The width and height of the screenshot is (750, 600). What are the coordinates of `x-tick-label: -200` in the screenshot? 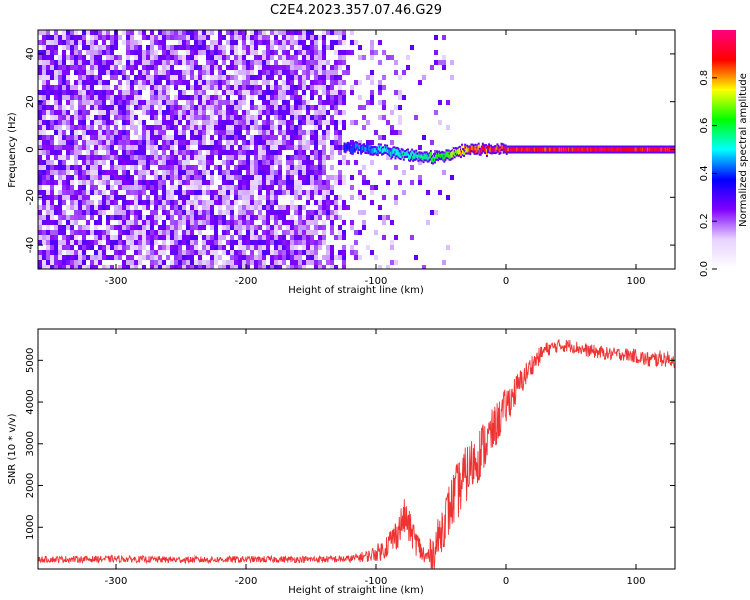 It's located at (246, 581).